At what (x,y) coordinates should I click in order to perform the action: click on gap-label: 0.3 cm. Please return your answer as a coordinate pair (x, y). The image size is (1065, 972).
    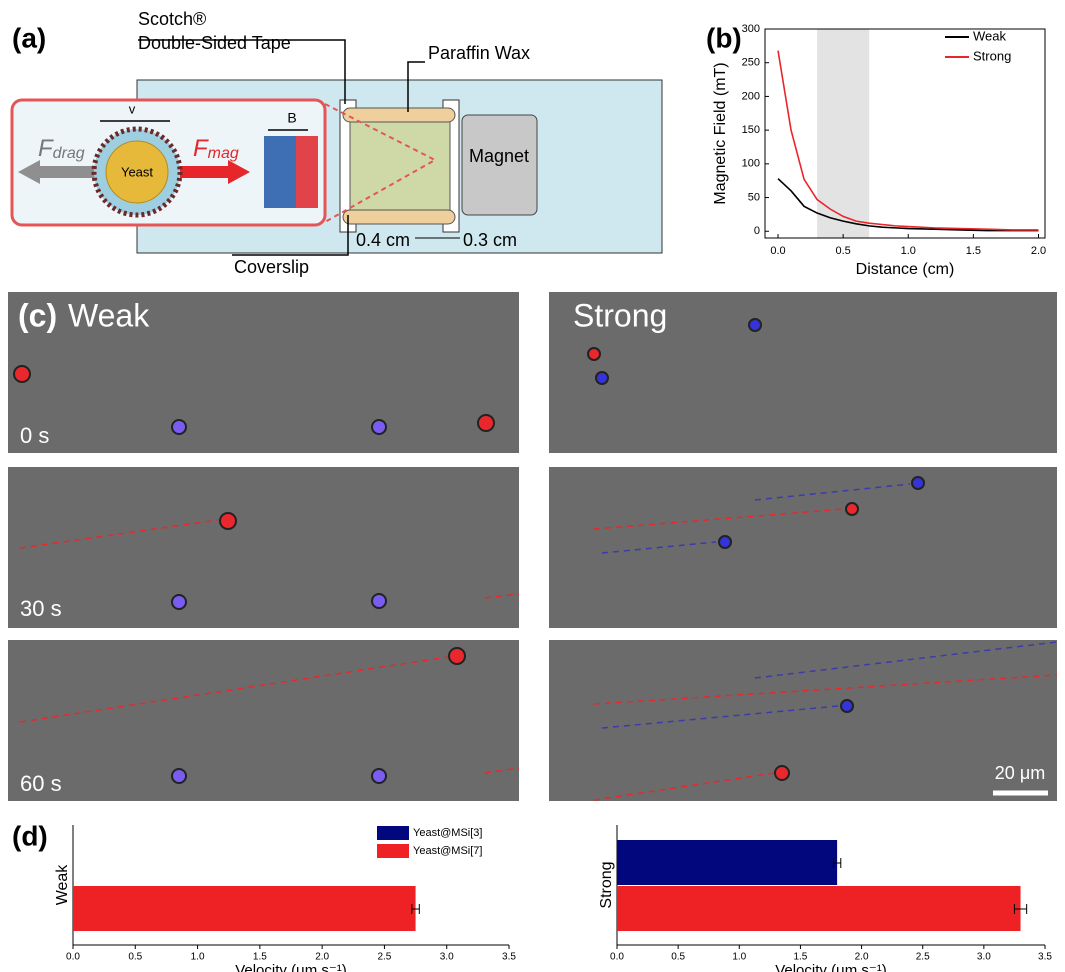
    Looking at the image, I should click on (490, 240).